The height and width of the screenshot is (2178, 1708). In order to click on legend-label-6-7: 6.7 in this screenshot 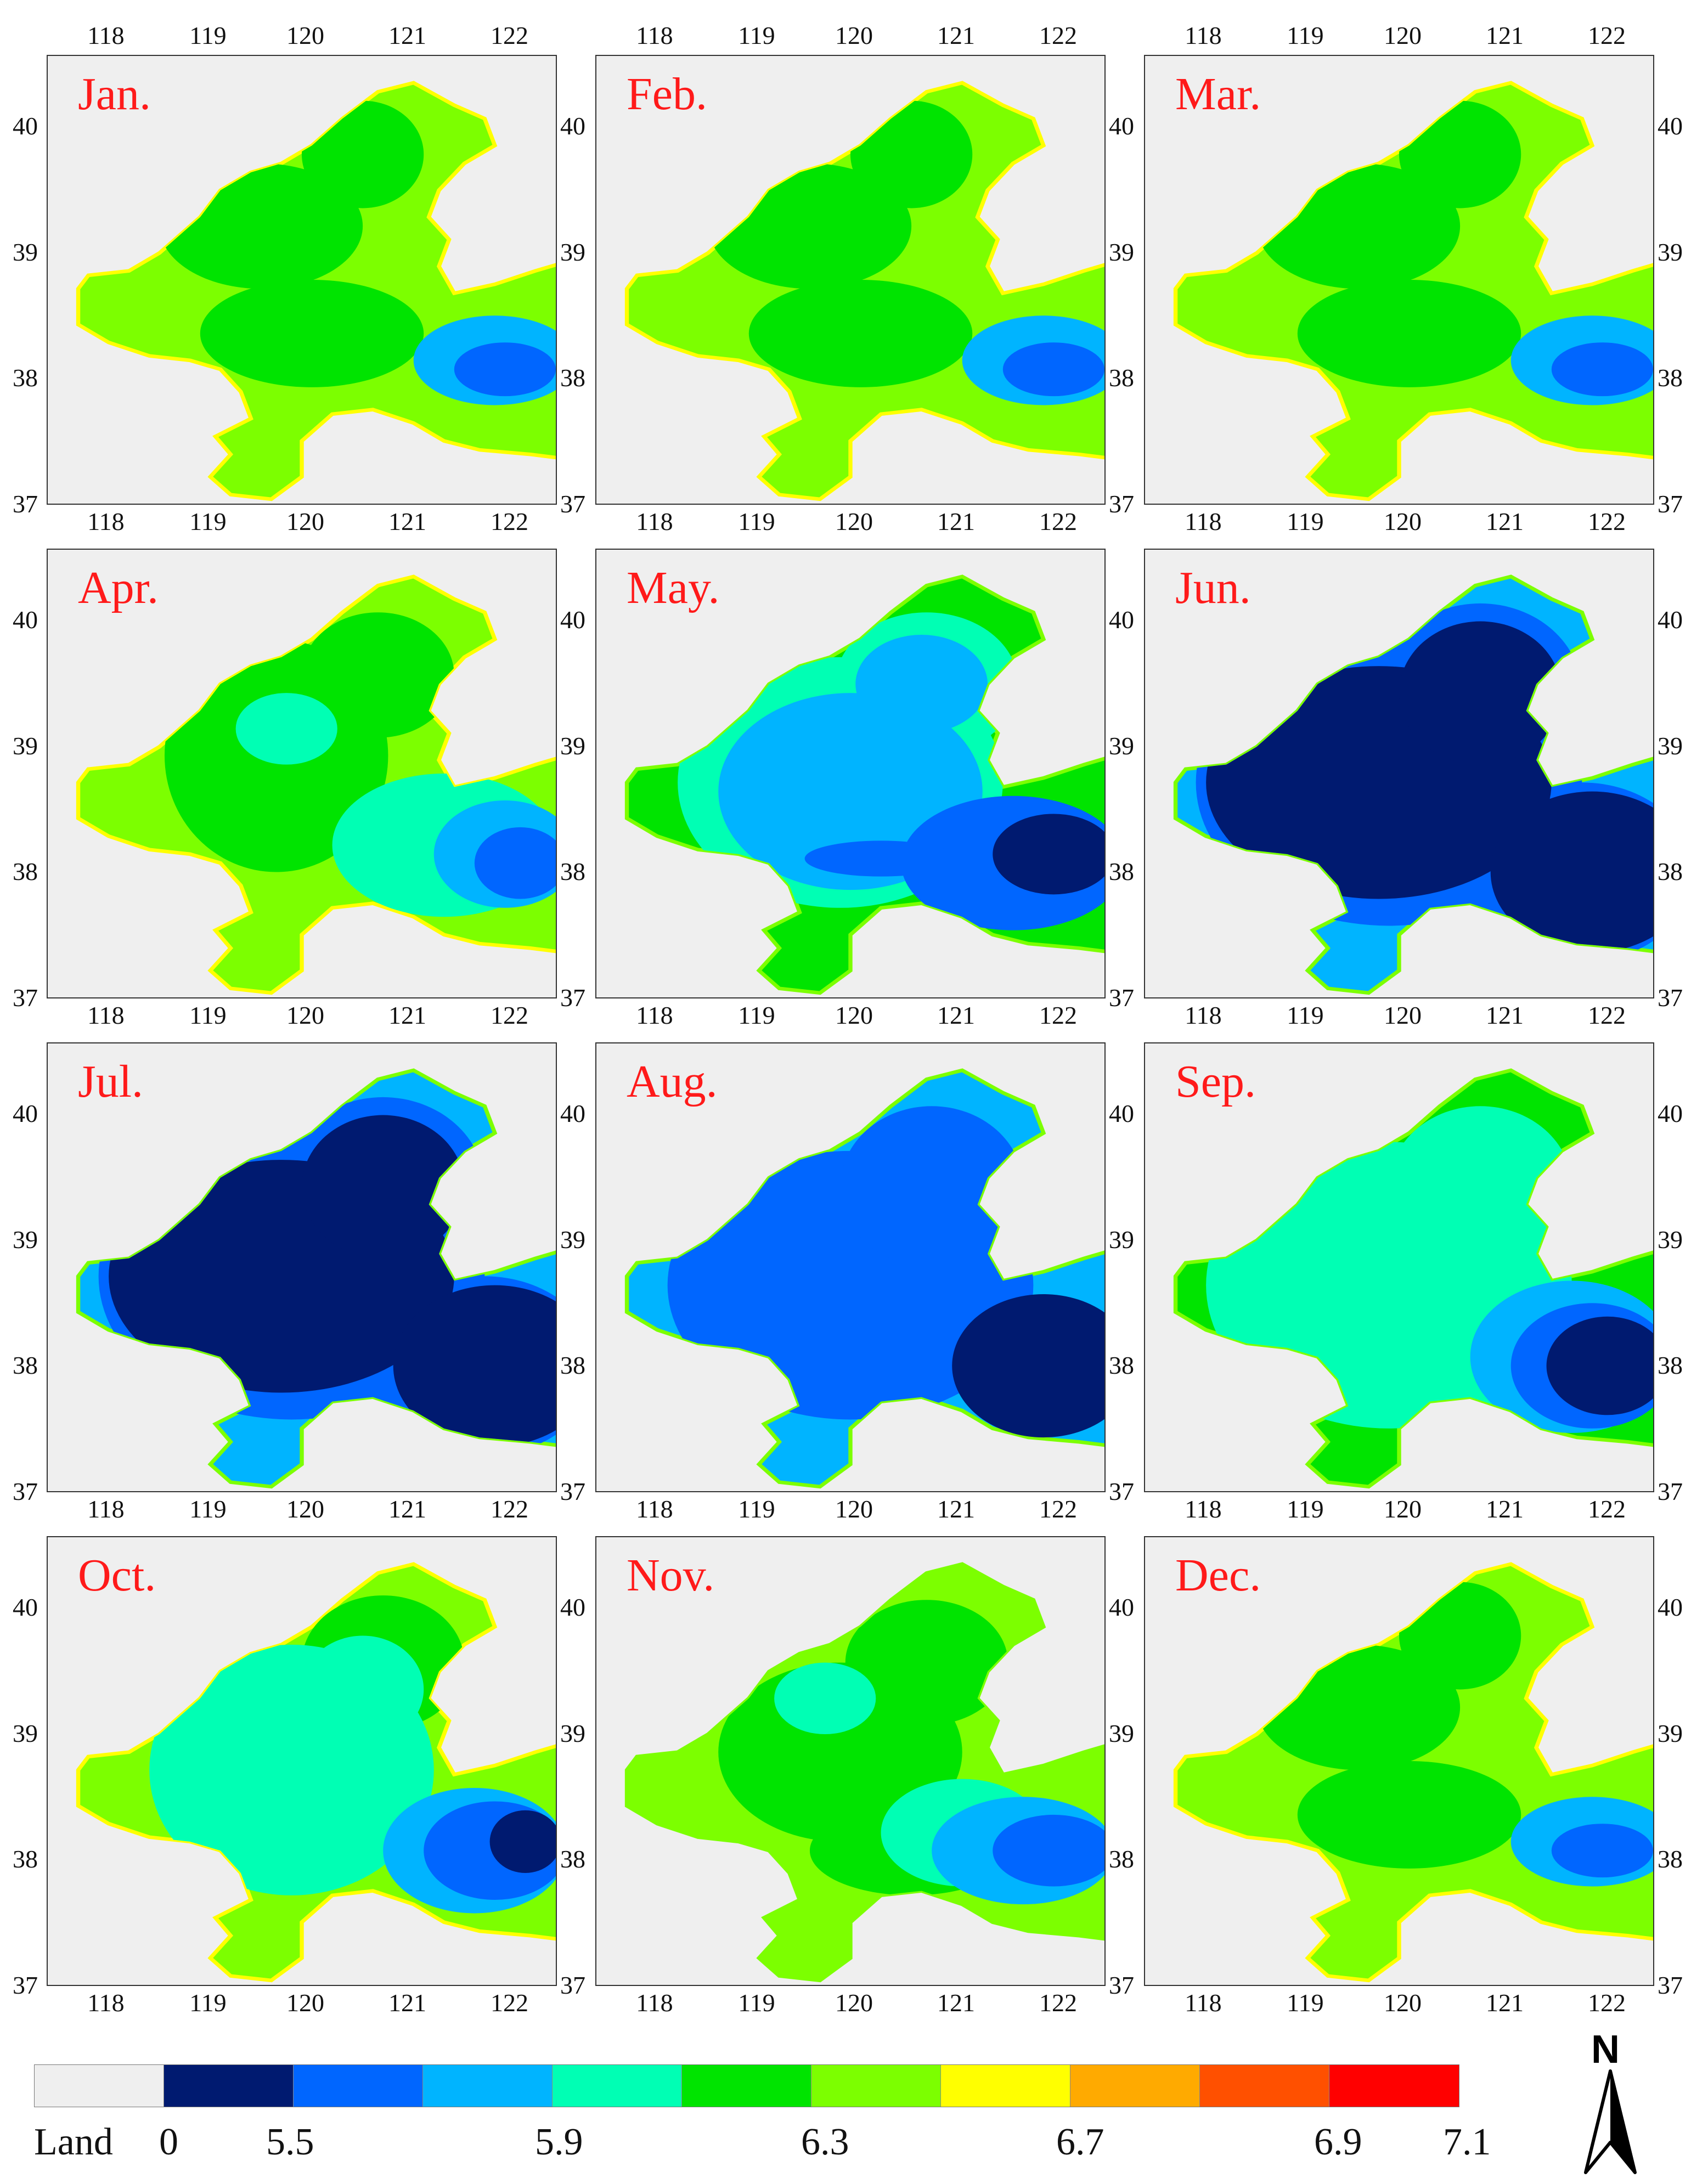, I will do `click(1080, 2142)`.